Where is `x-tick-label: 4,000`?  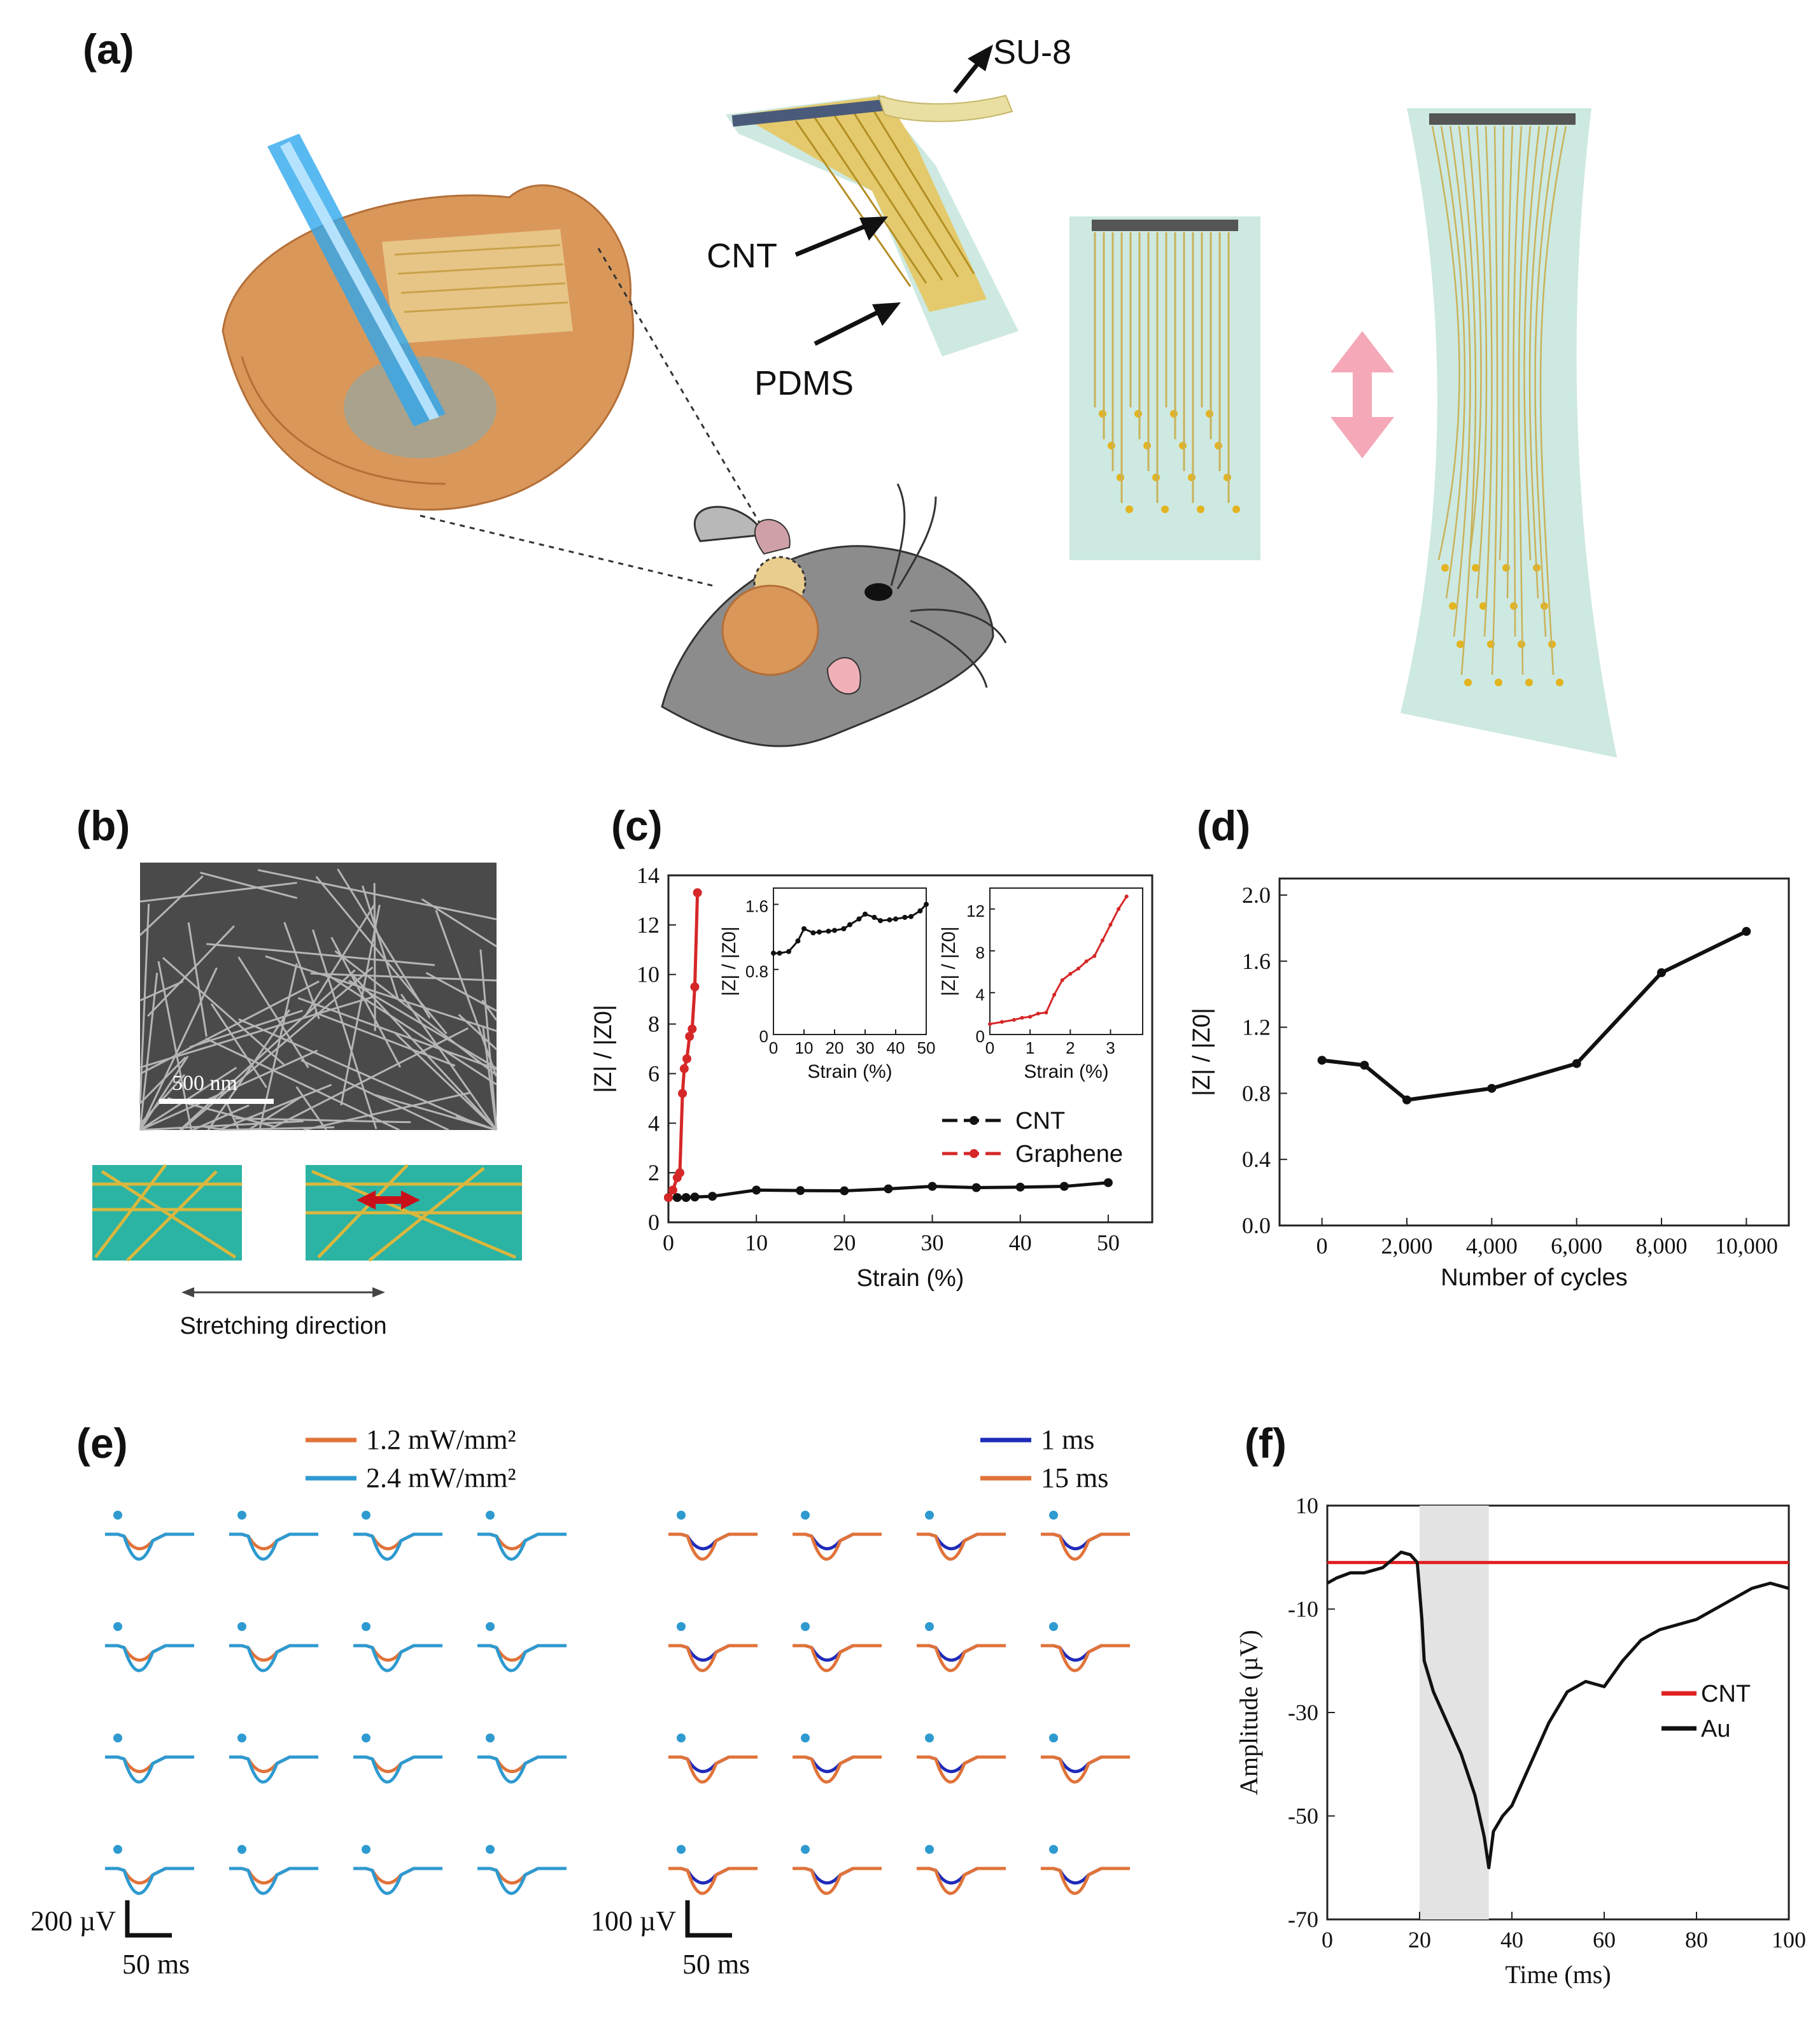 x-tick-label: 4,000 is located at coordinates (1492, 1246).